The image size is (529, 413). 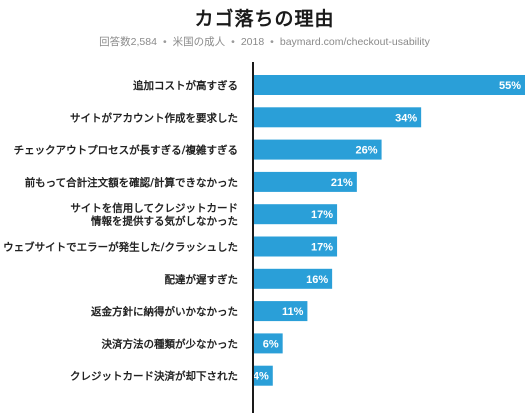 What do you see at coordinates (154, 117) in the screenshot?
I see `category-label: サイトがアカウント作成を要求した` at bounding box center [154, 117].